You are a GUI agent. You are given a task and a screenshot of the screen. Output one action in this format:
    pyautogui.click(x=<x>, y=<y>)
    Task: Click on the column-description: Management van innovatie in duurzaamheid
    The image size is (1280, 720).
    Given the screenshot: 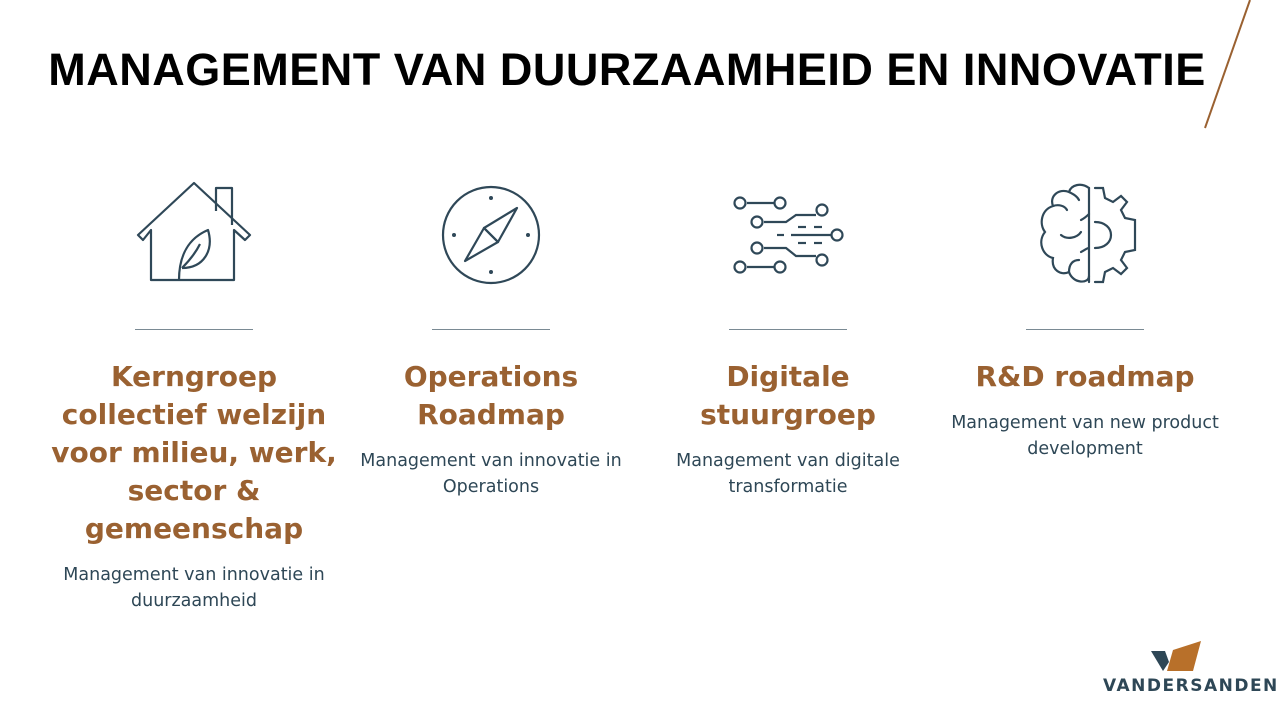 What is the action you would take?
    pyautogui.click(x=194, y=588)
    